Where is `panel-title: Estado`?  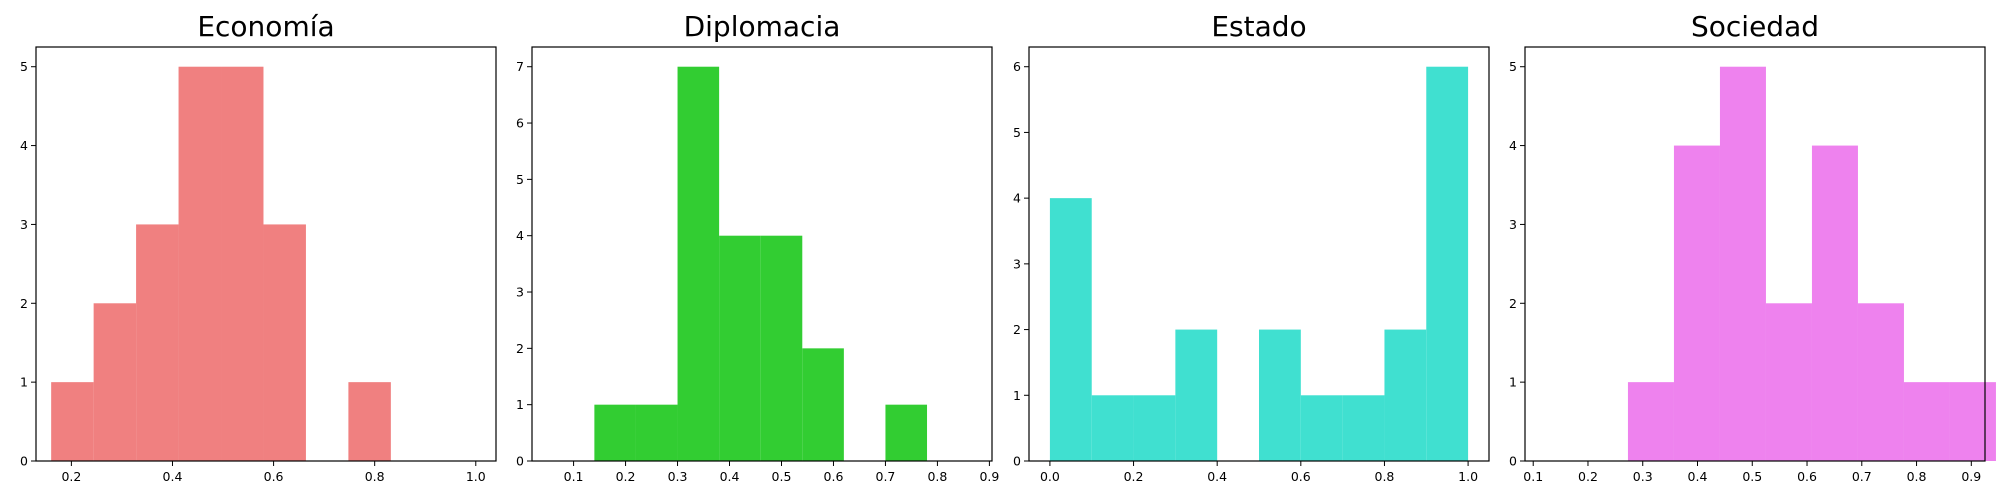
panel-title: Estado is located at coordinates (1258, 26).